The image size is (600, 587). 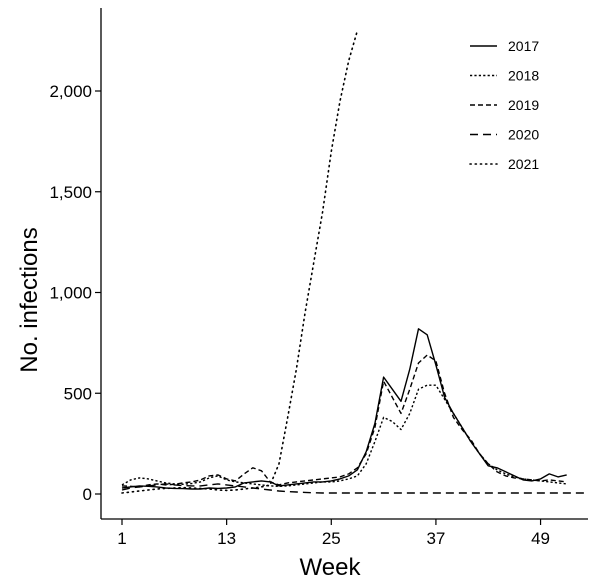 I want to click on x-axis-ticks: 1 13 25 37 49, so click(x=333, y=533).